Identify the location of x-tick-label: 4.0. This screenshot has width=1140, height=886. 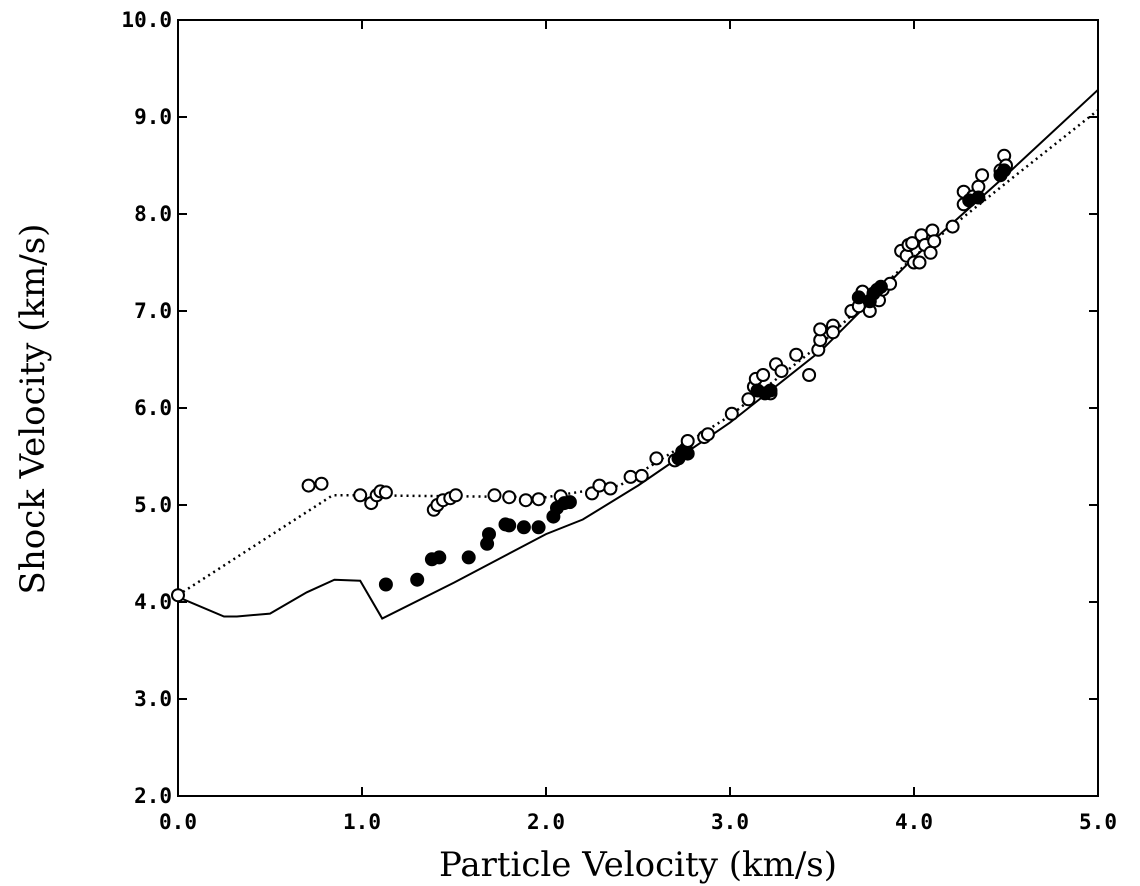
(914, 822).